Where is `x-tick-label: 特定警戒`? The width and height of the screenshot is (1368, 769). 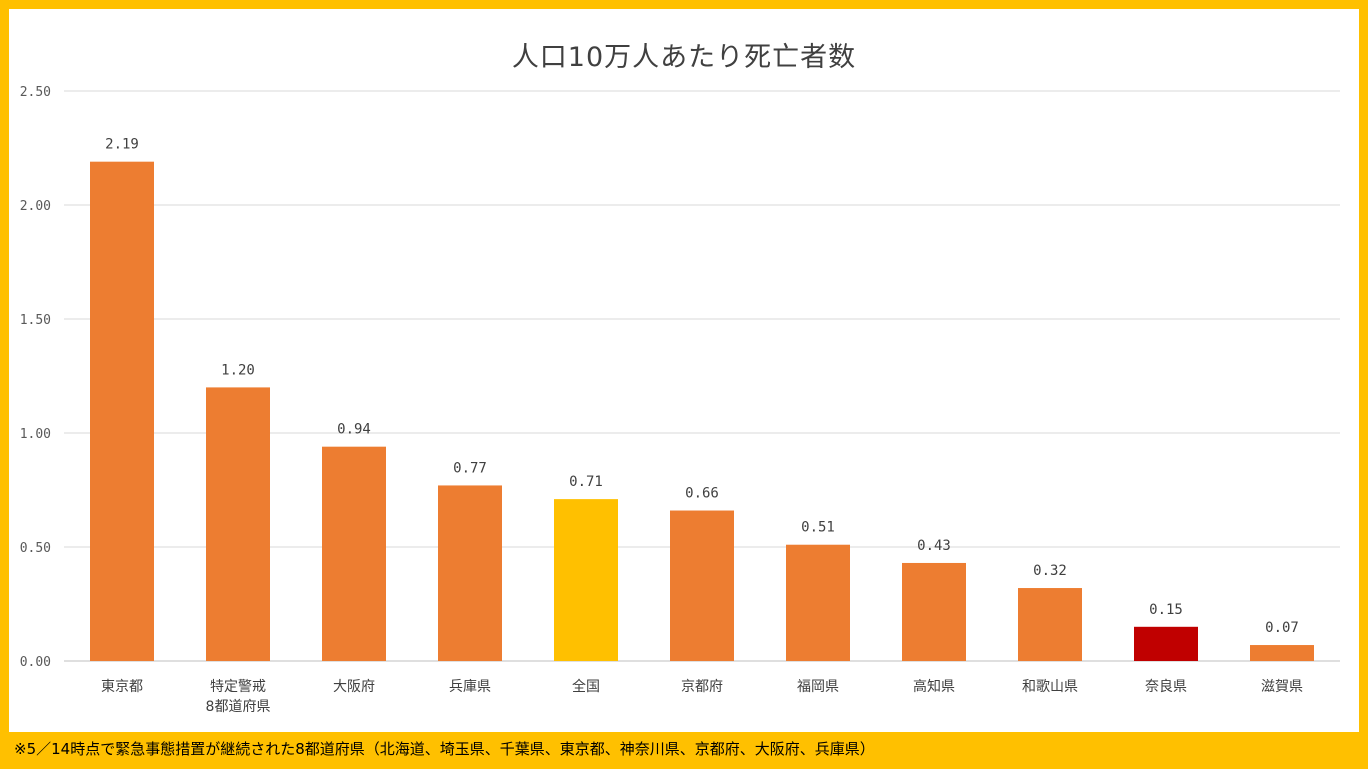
x-tick-label: 特定警戒 is located at coordinates (238, 687).